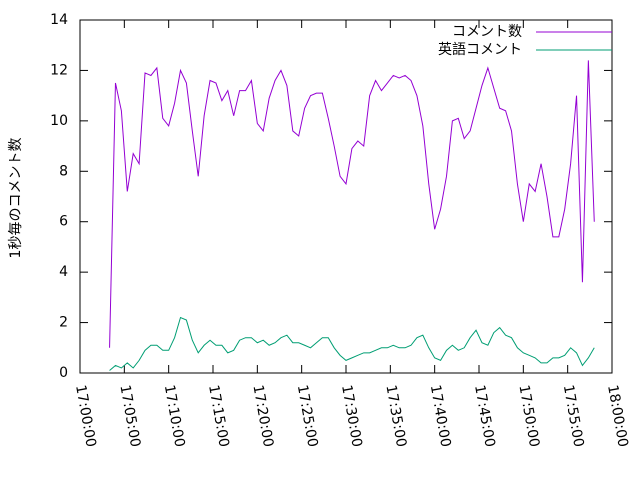 The height and width of the screenshot is (480, 640). What do you see at coordinates (617, 416) in the screenshot?
I see `x-tick-label: 18:00:00` at bounding box center [617, 416].